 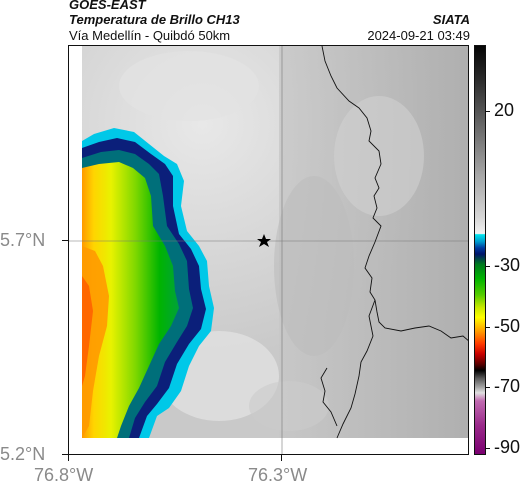 What do you see at coordinates (418, 35) in the screenshot?
I see `timestamp-label: 2024-09-21 03:49` at bounding box center [418, 35].